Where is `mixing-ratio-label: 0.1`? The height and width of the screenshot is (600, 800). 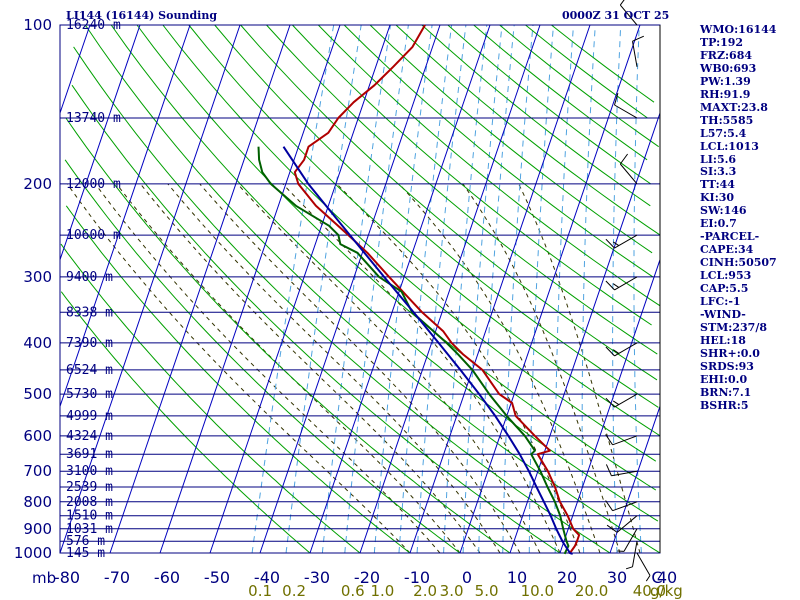 mixing-ratio-label: 0.1 is located at coordinates (260, 591).